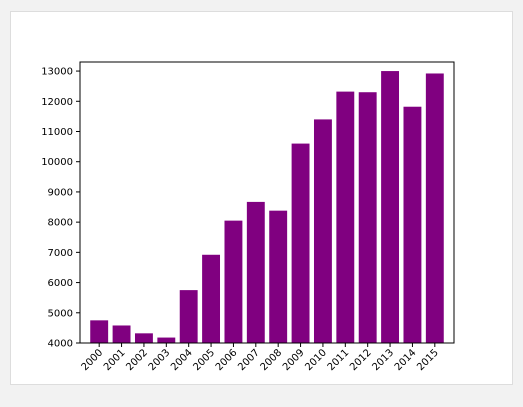 The image size is (523, 407). I want to click on x-tick-label: 2001, so click(115, 360).